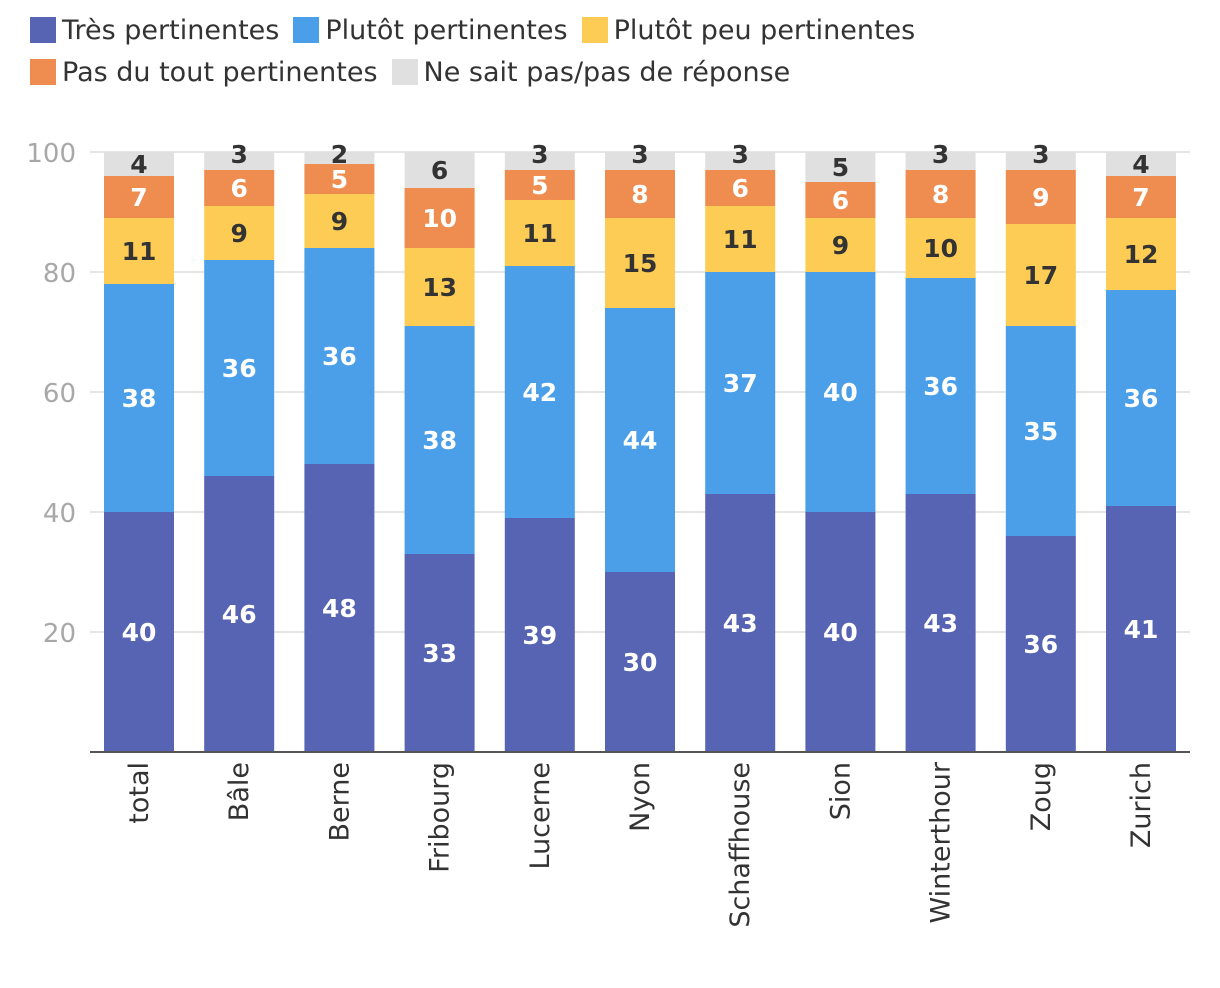 This screenshot has height=988, width=1220. What do you see at coordinates (1141, 805) in the screenshot?
I see `x-tick-label: Zurich` at bounding box center [1141, 805].